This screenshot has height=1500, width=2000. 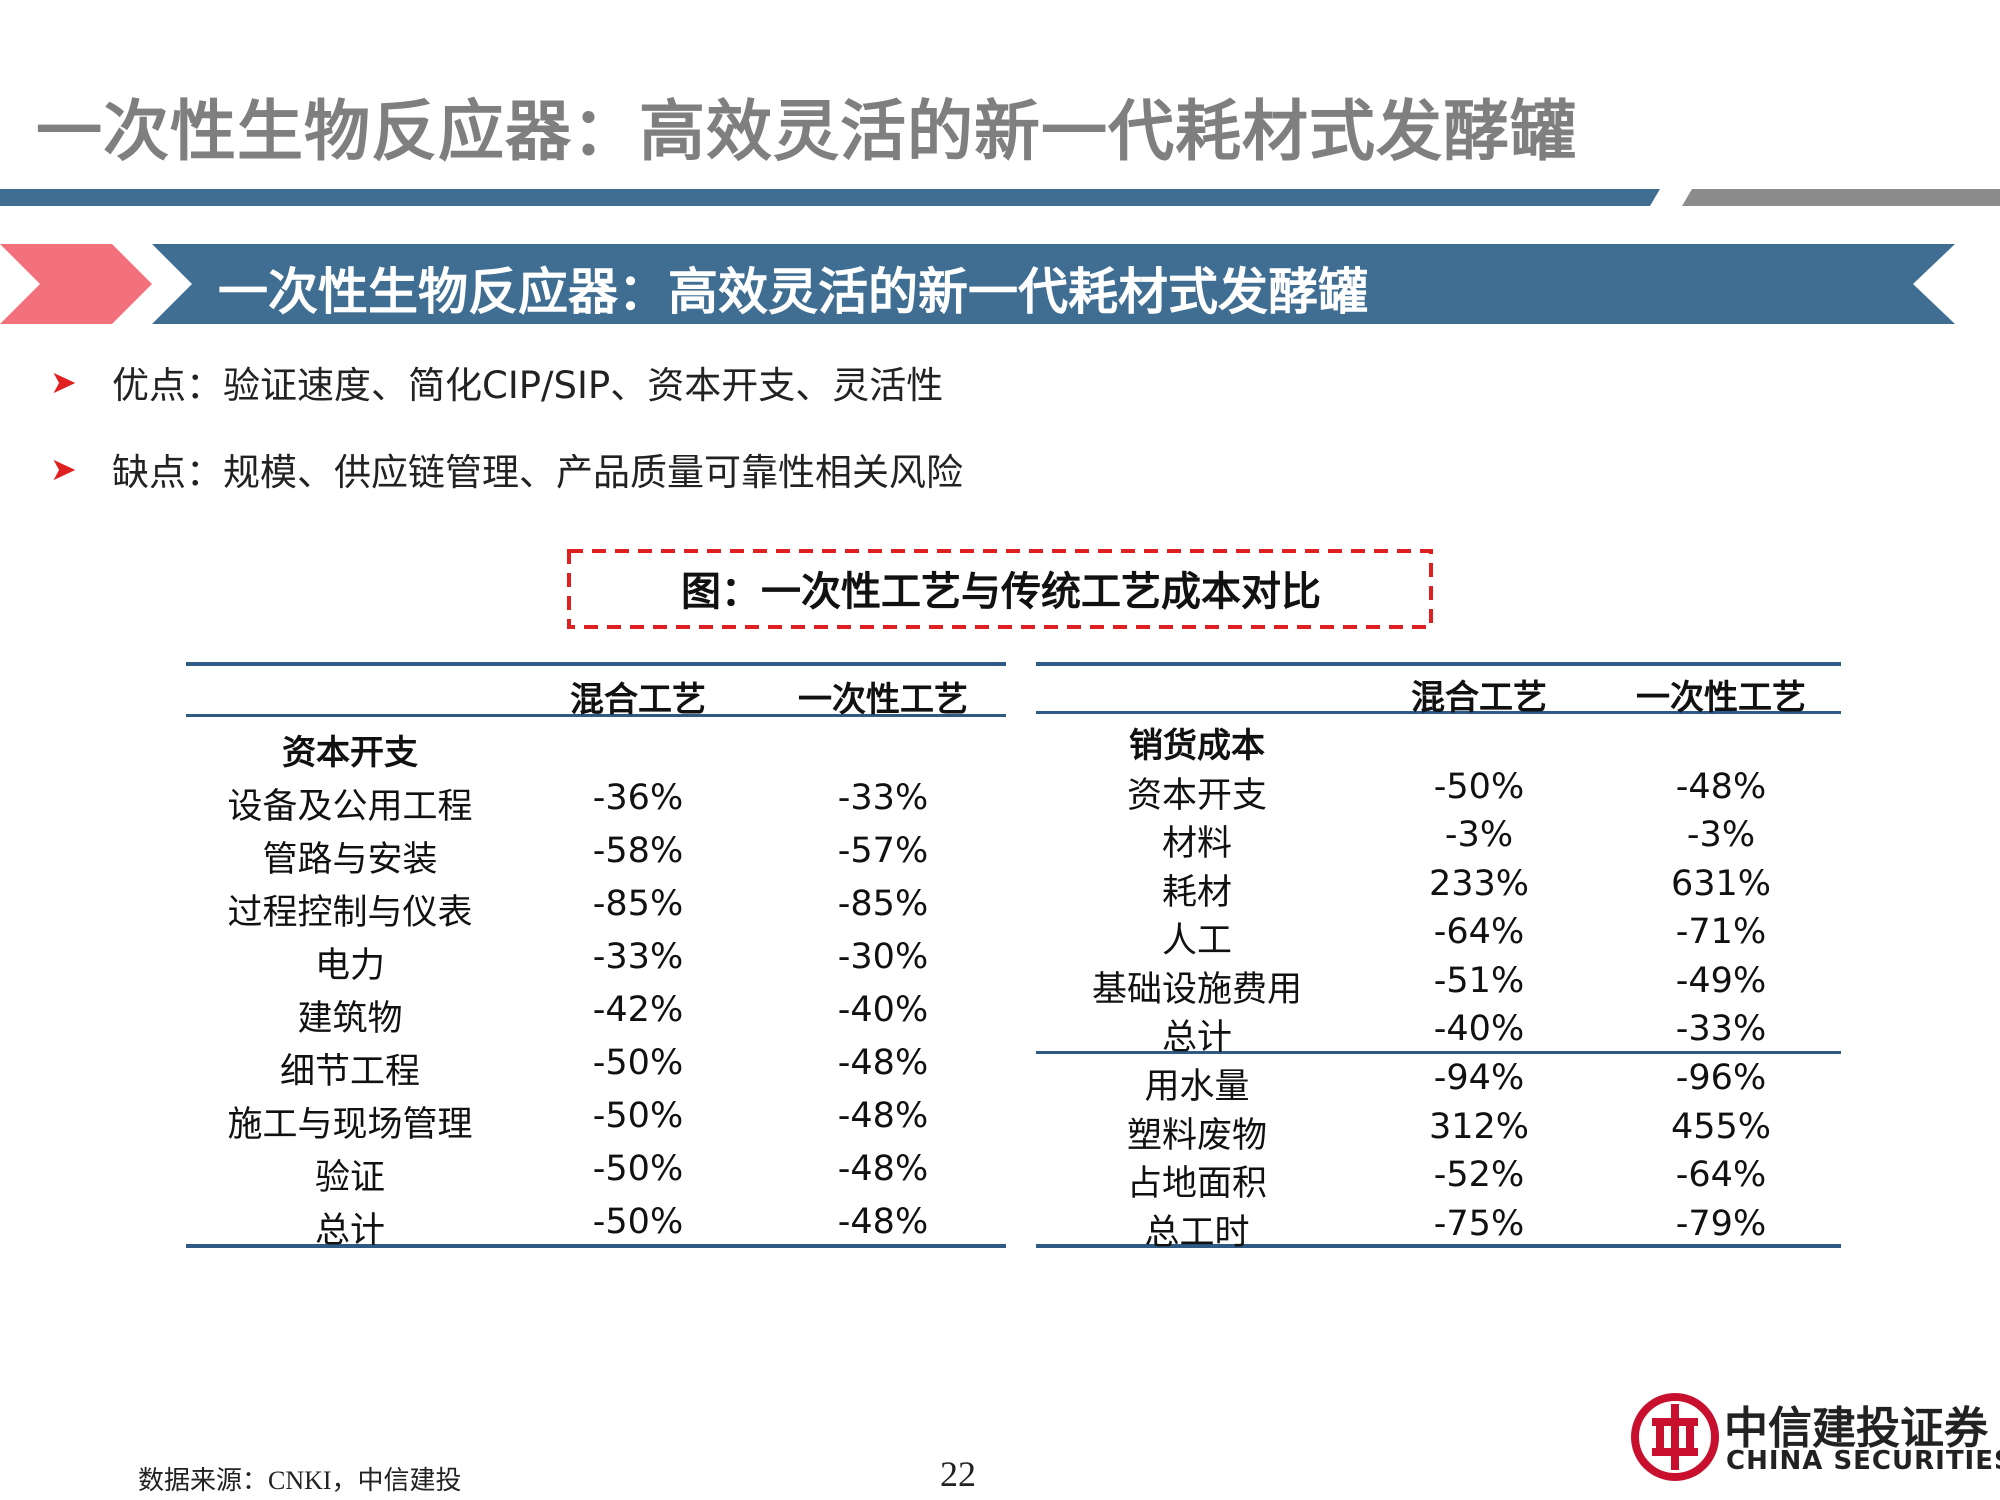 What do you see at coordinates (638, 1010) in the screenshot?
I see `row-value-hybrid: -42%` at bounding box center [638, 1010].